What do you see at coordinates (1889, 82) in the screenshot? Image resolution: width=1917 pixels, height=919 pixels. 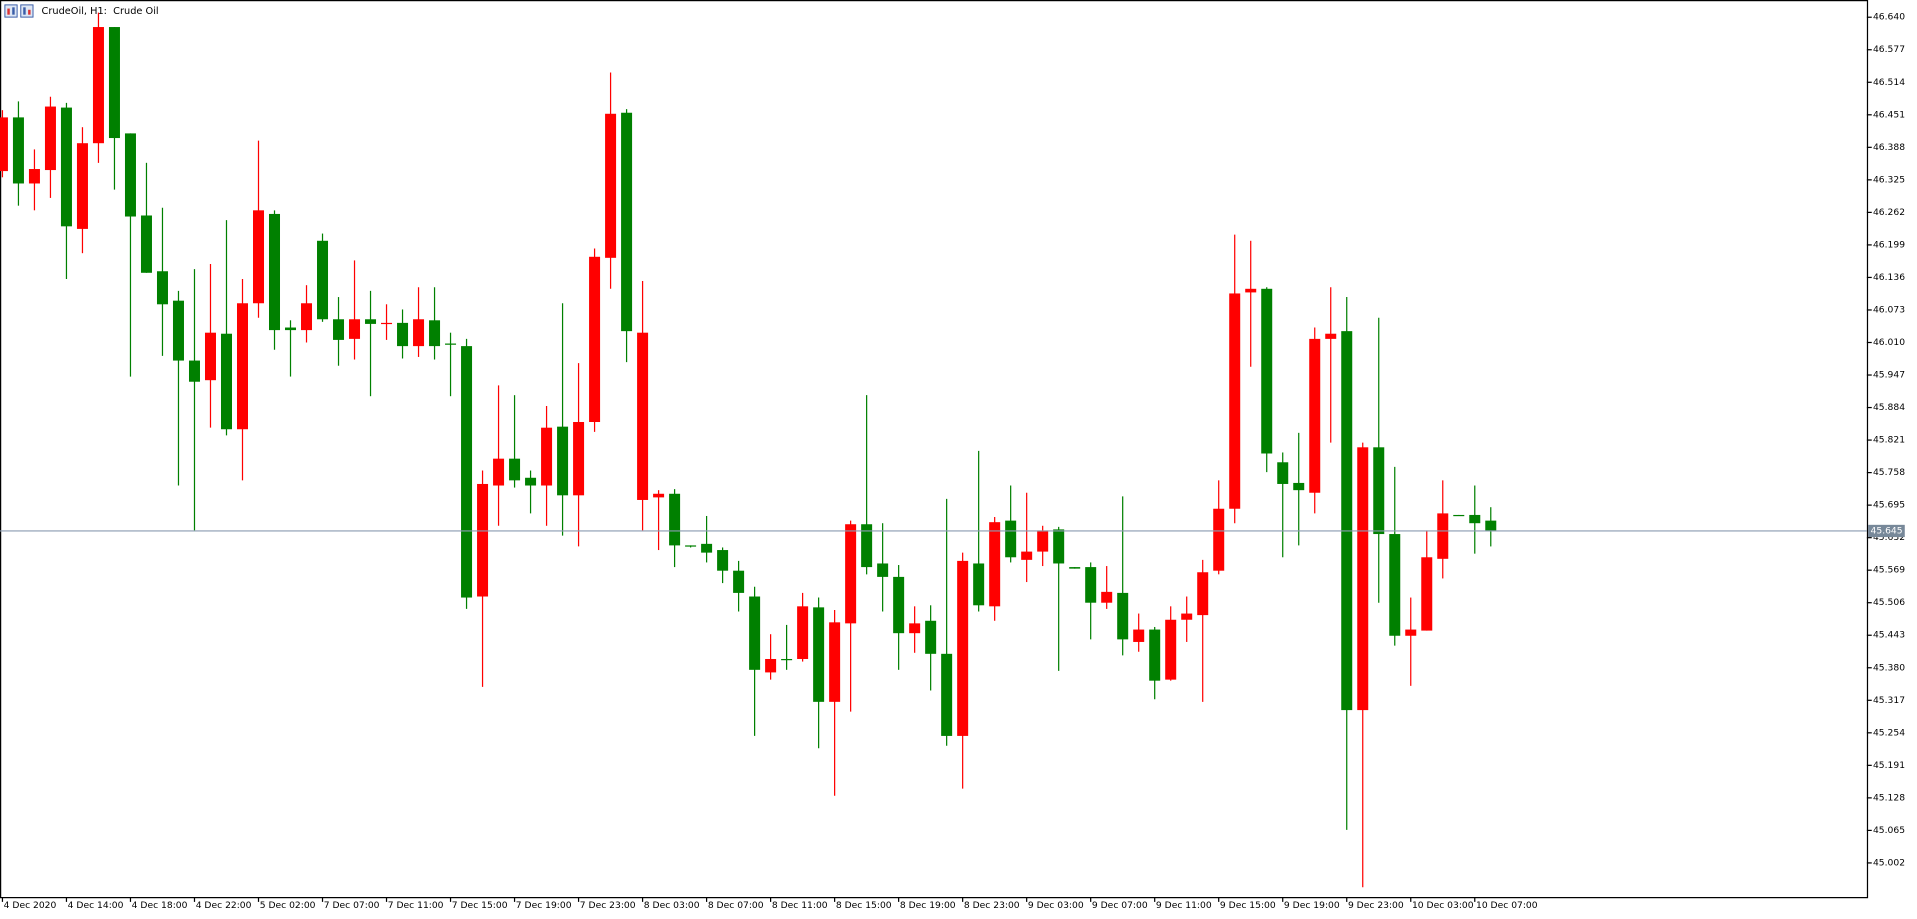 I see `y-tick-label: 46.514` at bounding box center [1889, 82].